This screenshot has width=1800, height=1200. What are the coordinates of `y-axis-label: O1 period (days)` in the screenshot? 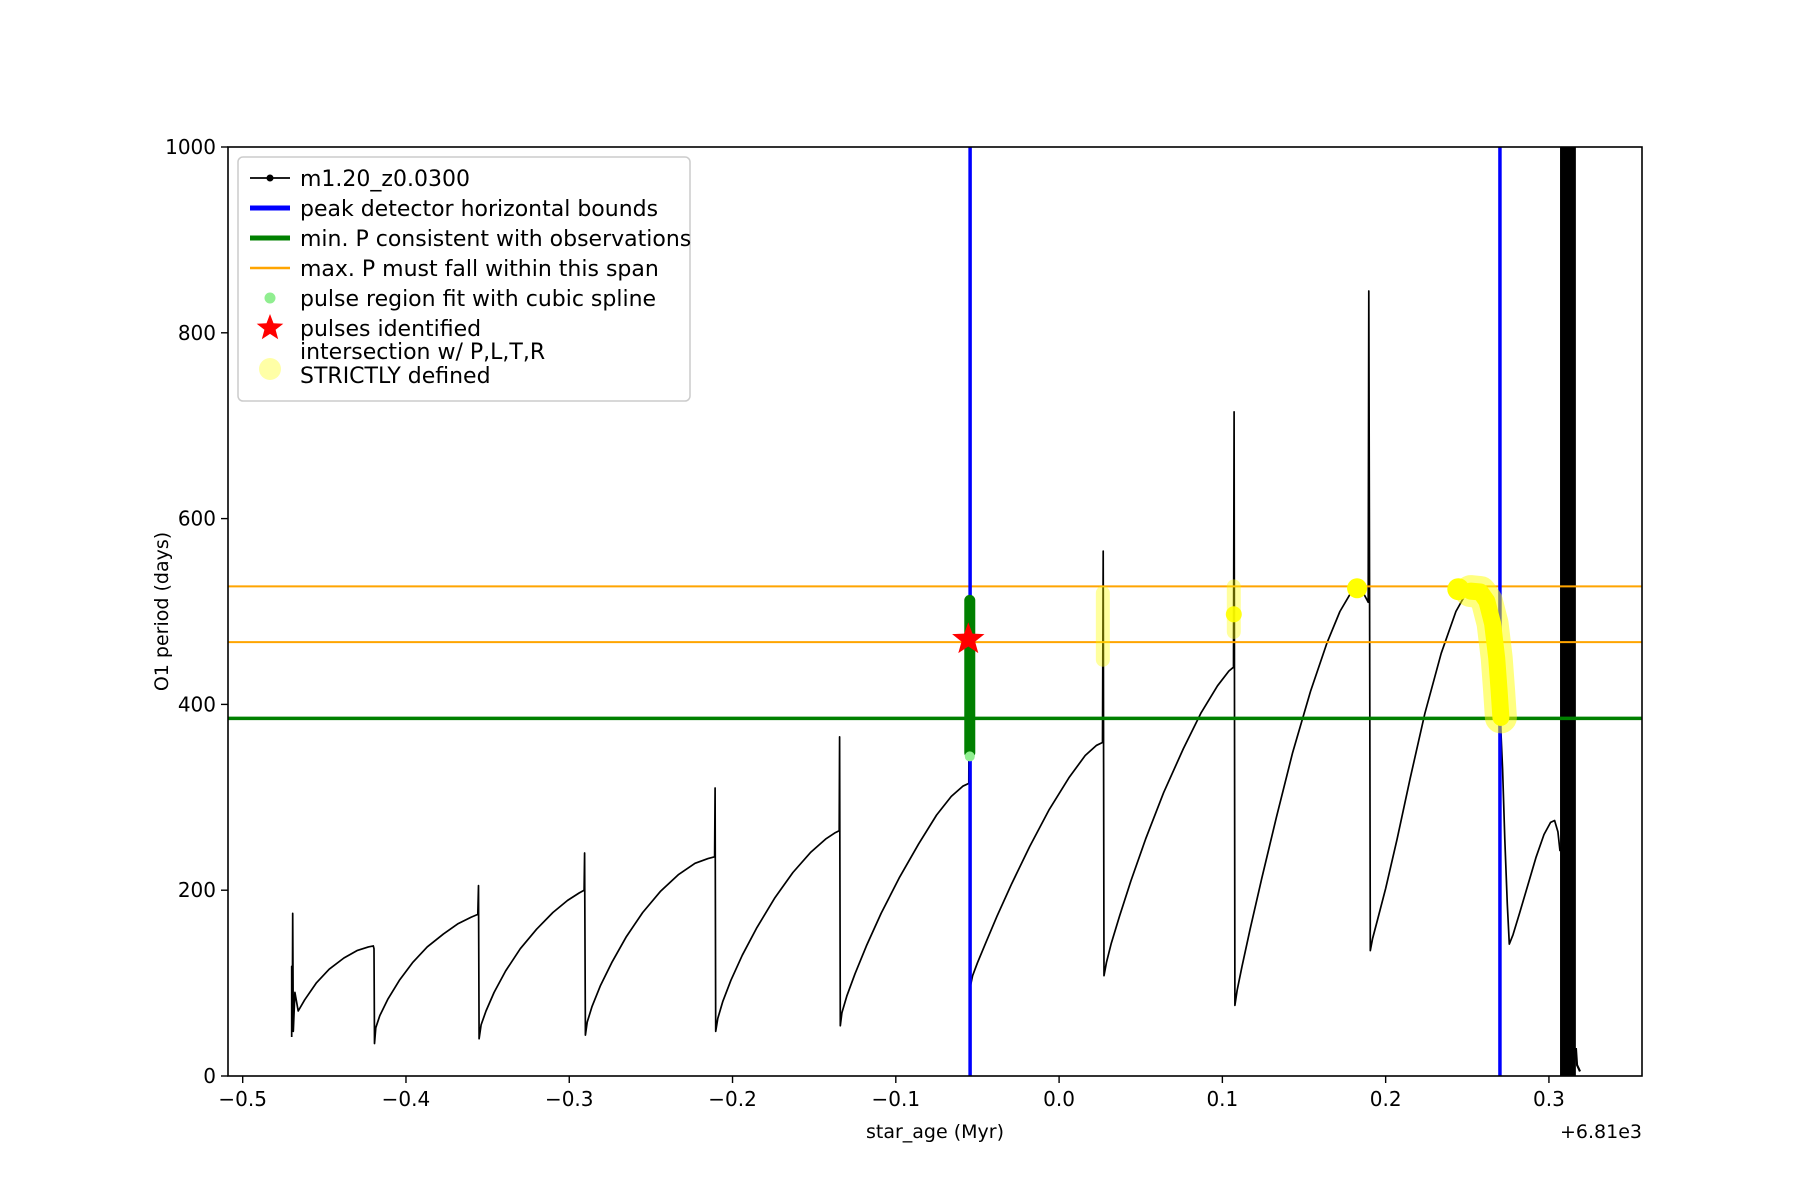 It's located at (162, 611).